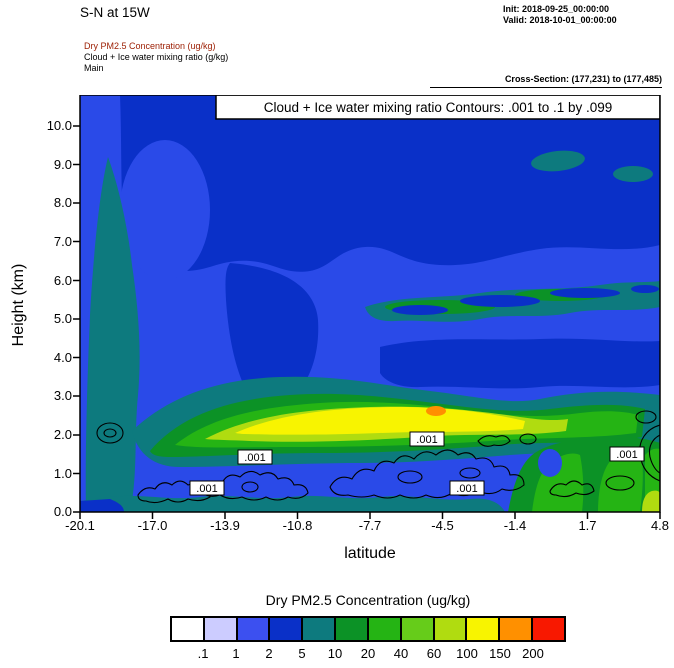 The height and width of the screenshot is (668, 674). I want to click on colorbar-tick: .1, so click(203, 653).